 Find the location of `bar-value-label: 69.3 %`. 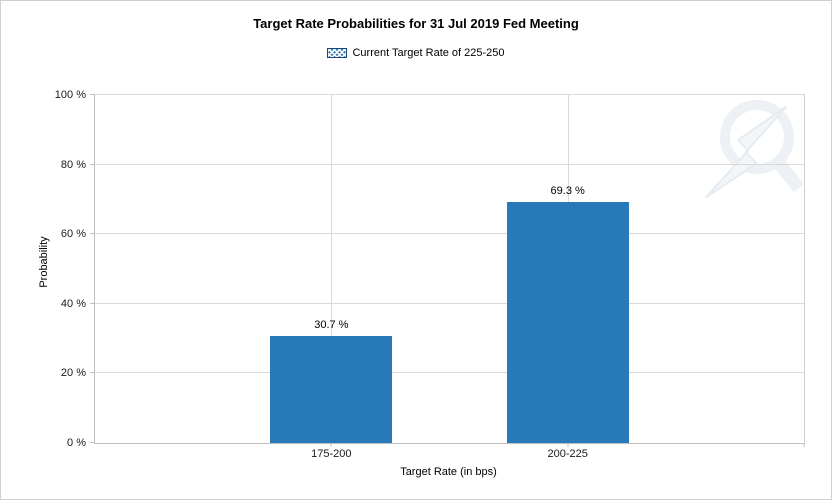

bar-value-label: 69.3 % is located at coordinates (567, 190).